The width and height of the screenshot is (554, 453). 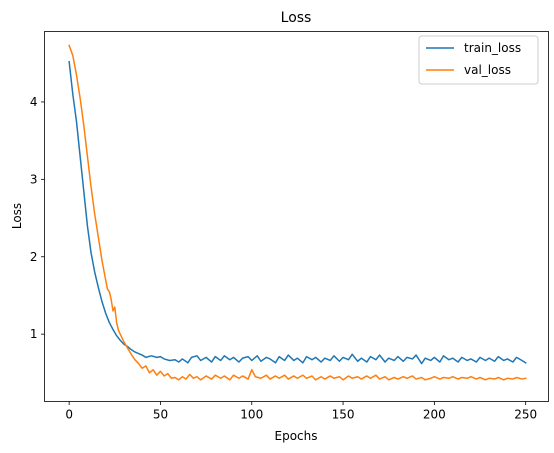 I want to click on x-tick-label: 150, so click(x=343, y=415).